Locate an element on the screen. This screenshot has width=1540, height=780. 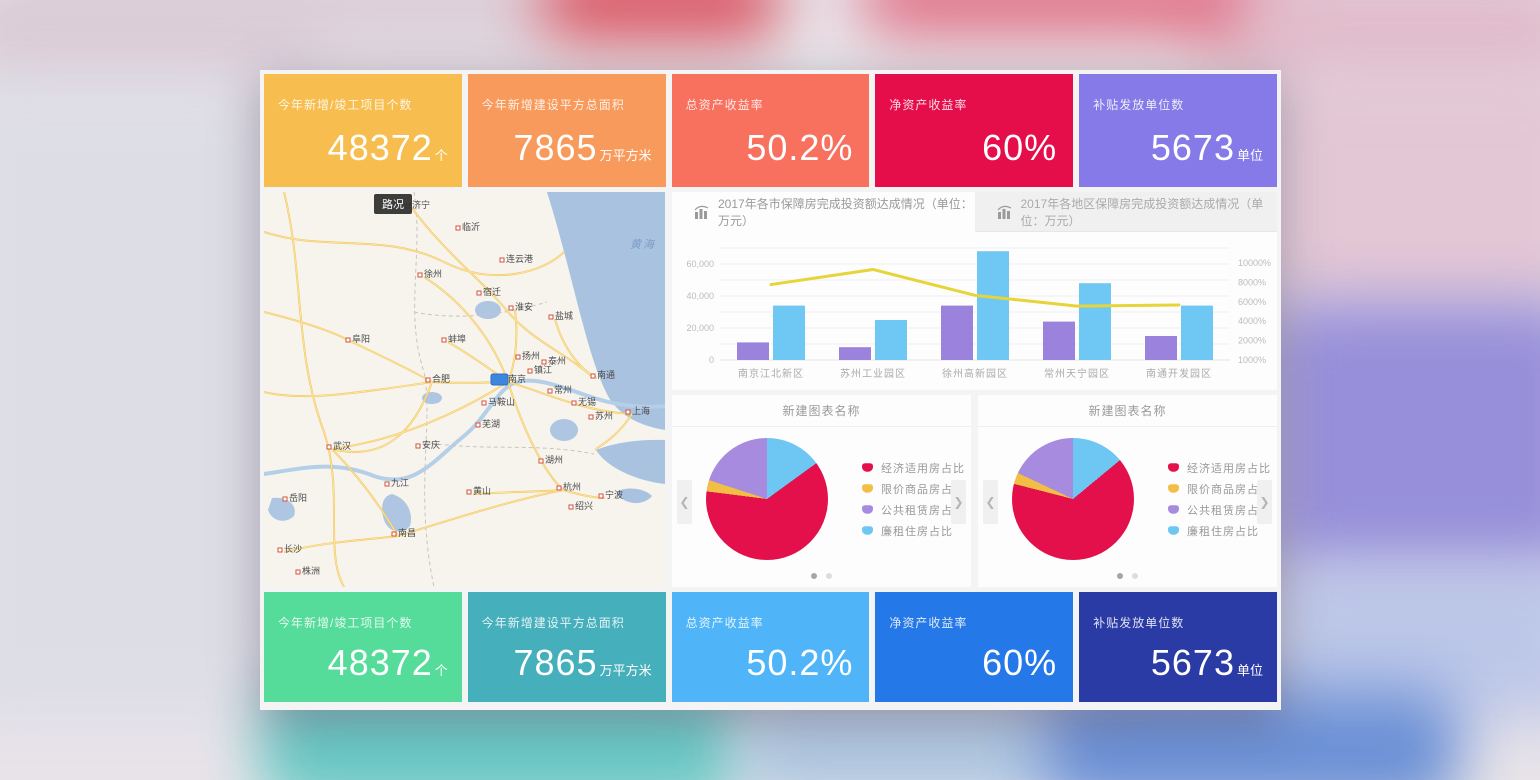
stat-card-value: 5673 is located at coordinates (1192, 662).